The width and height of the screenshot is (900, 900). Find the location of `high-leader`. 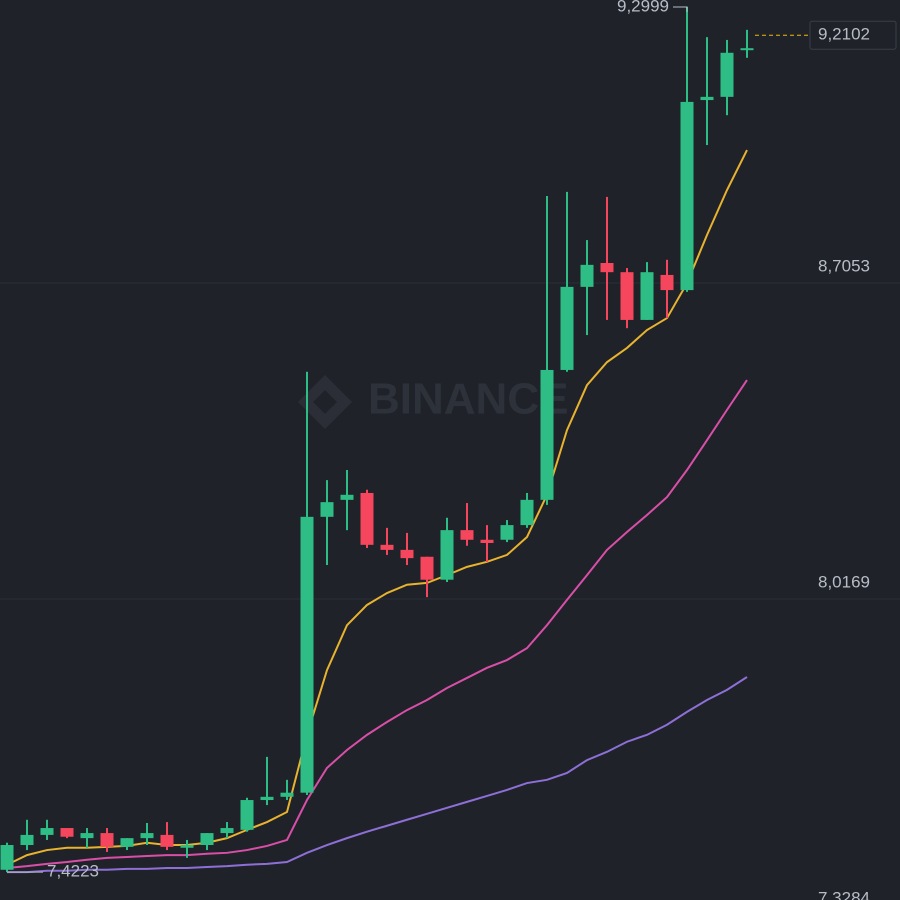

high-leader is located at coordinates (680, 9).